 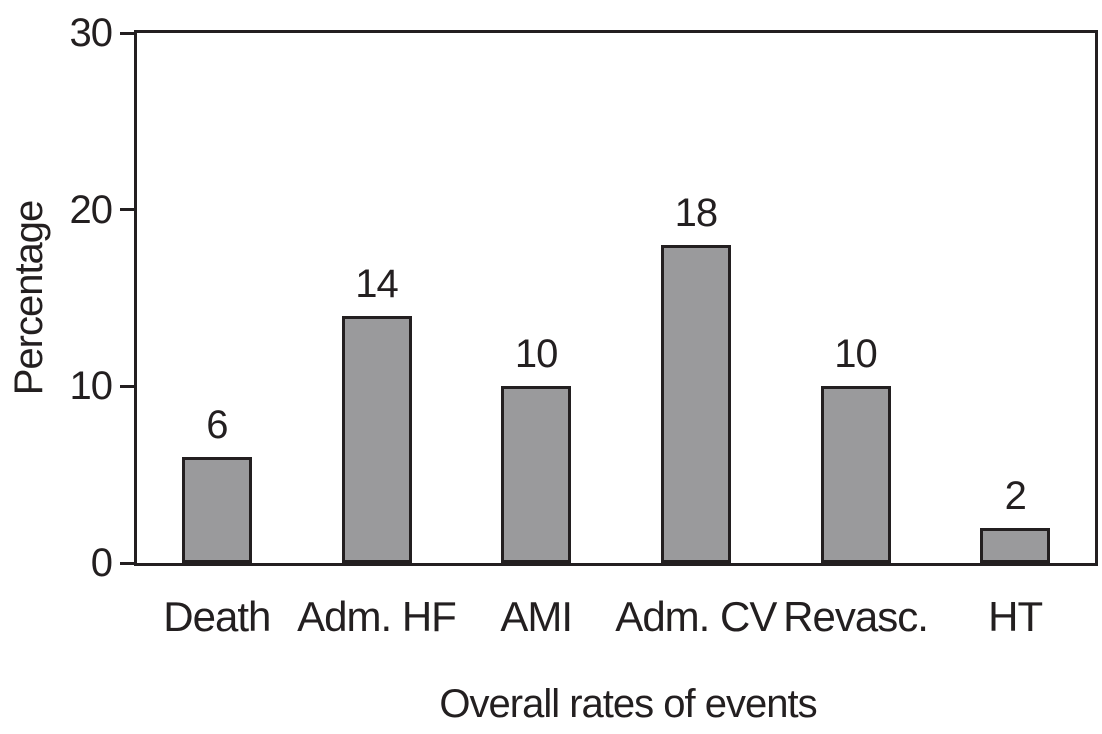 I want to click on x-category-label-ht: HT, so click(x=1015, y=616).